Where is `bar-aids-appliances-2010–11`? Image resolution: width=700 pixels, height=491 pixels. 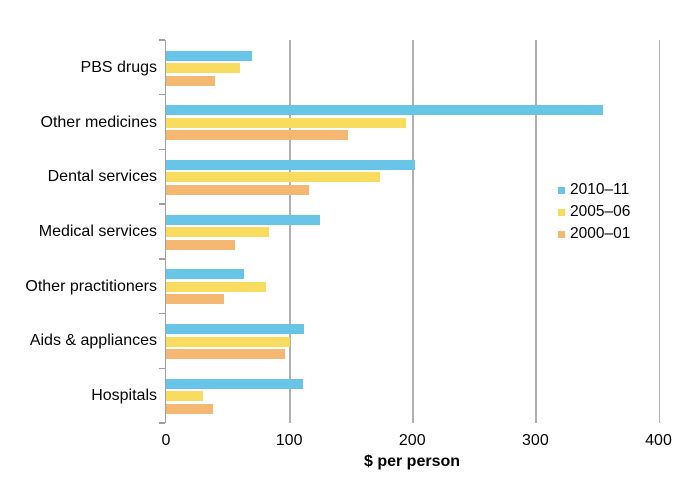
bar-aids-appliances-2010–11 is located at coordinates (235, 329).